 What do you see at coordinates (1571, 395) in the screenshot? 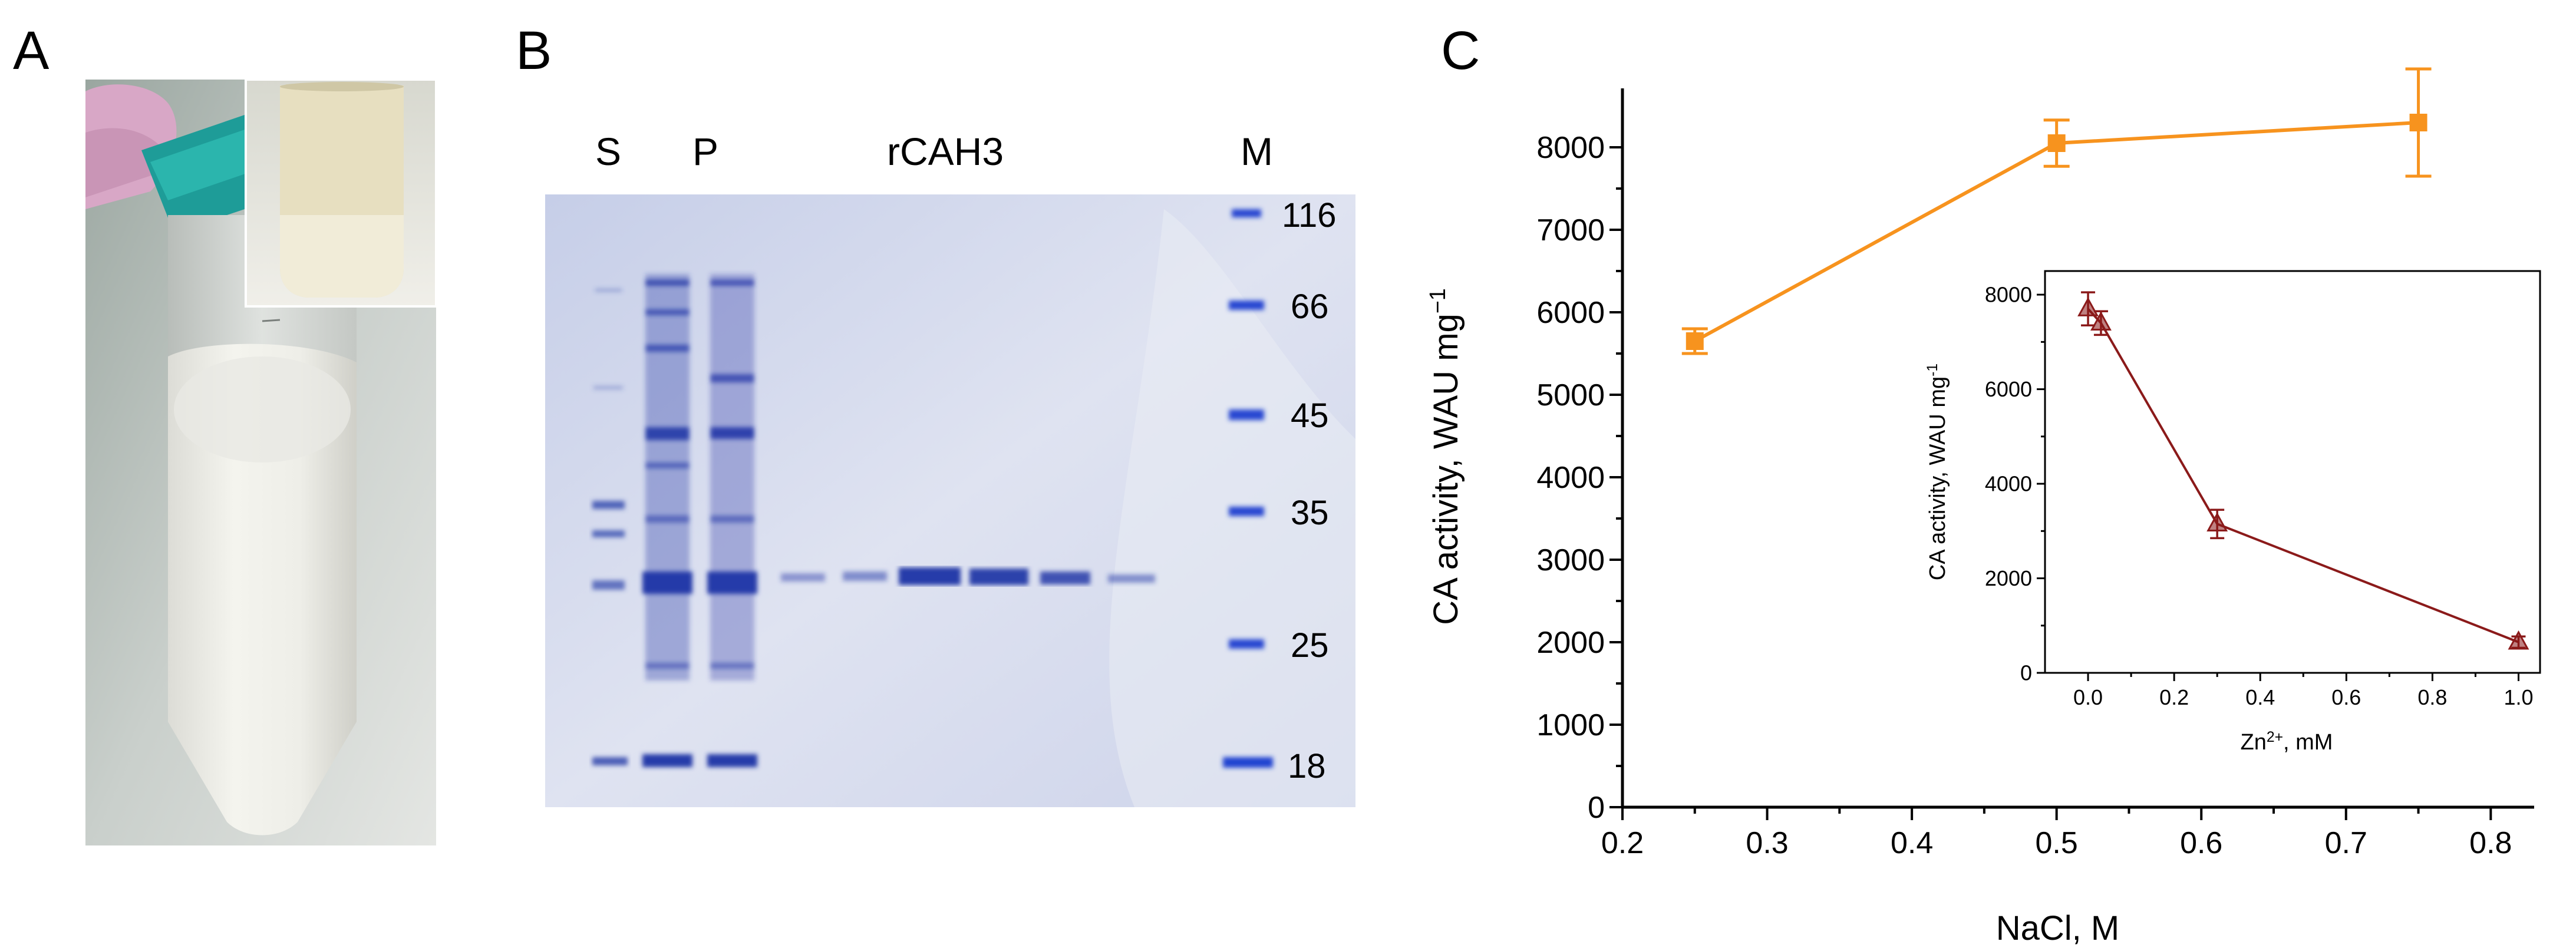
I see `main-ytick-label-5: 5000` at bounding box center [1571, 395].